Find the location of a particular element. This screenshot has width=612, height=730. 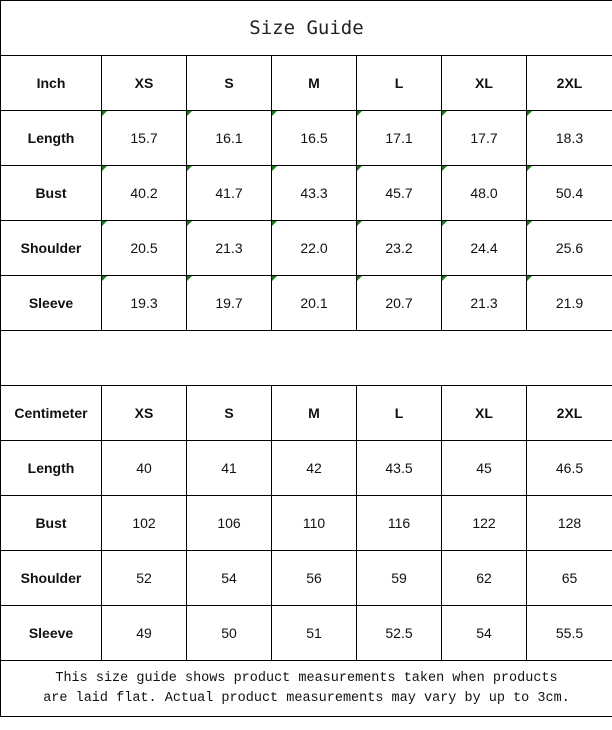

measurement-value: 43.3 is located at coordinates (314, 193).